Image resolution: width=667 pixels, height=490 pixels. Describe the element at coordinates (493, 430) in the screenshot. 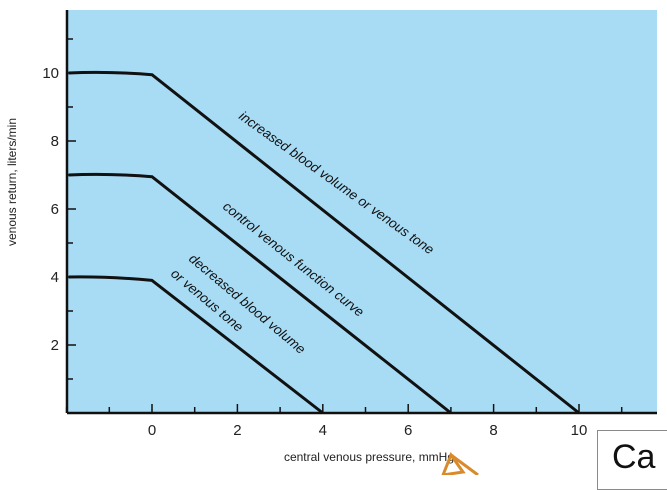

I see `x-tick-label: 8` at that location.